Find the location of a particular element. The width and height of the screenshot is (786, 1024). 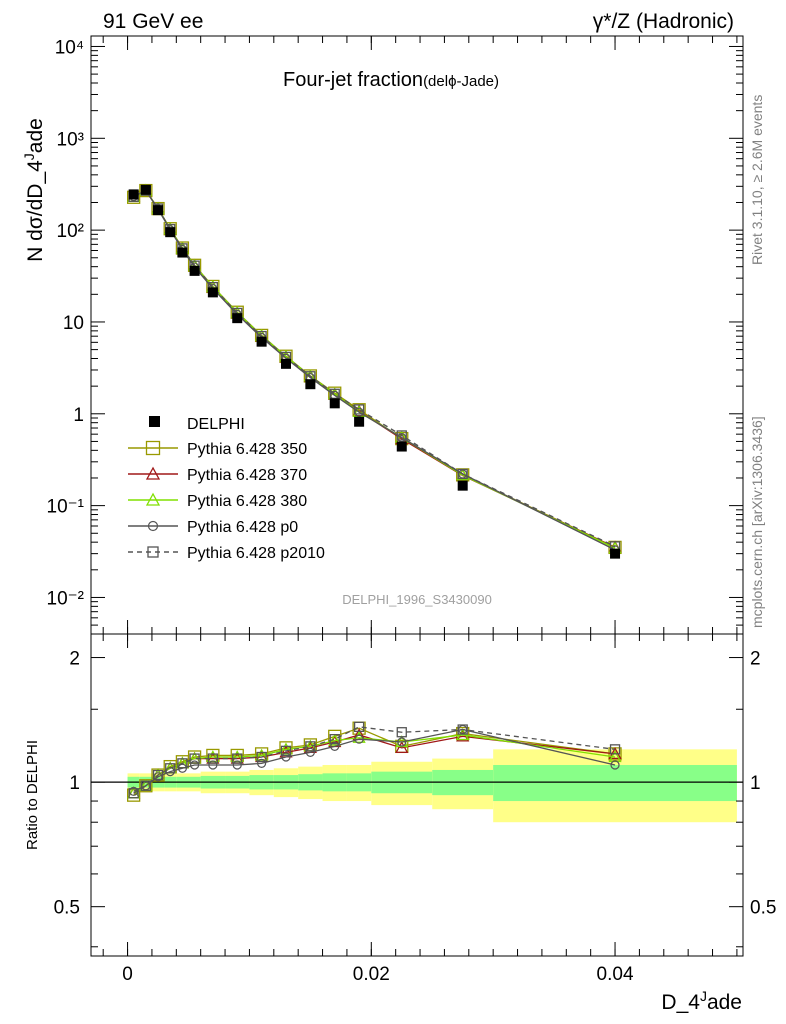

ratio-tick-label-right: 1 is located at coordinates (755, 783).